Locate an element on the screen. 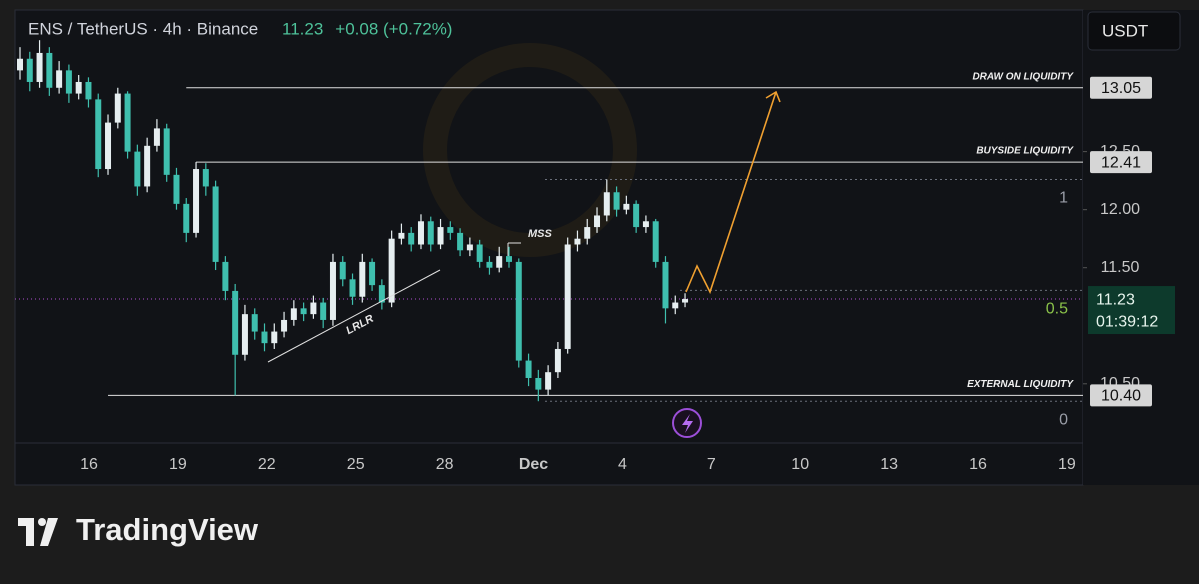 This screenshot has height=584, width=1199. level-text: DRAW ON LIQUIDITY is located at coordinates (1023, 76).